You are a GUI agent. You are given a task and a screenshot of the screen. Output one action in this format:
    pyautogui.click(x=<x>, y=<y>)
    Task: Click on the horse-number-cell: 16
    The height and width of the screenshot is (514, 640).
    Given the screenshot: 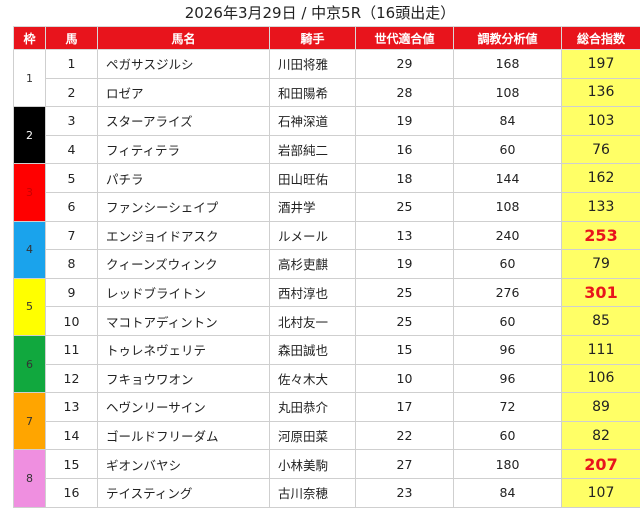 What is the action you would take?
    pyautogui.click(x=71, y=492)
    